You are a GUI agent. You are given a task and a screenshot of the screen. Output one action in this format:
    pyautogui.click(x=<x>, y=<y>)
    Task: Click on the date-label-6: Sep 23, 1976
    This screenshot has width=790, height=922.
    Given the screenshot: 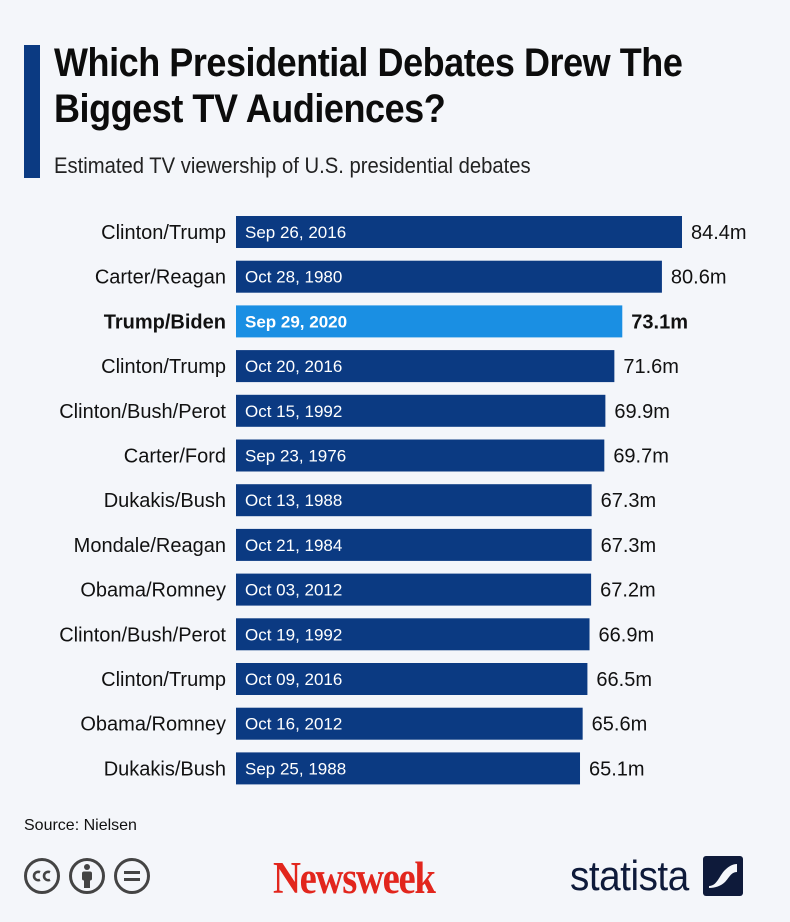 What is the action you would take?
    pyautogui.click(x=295, y=456)
    